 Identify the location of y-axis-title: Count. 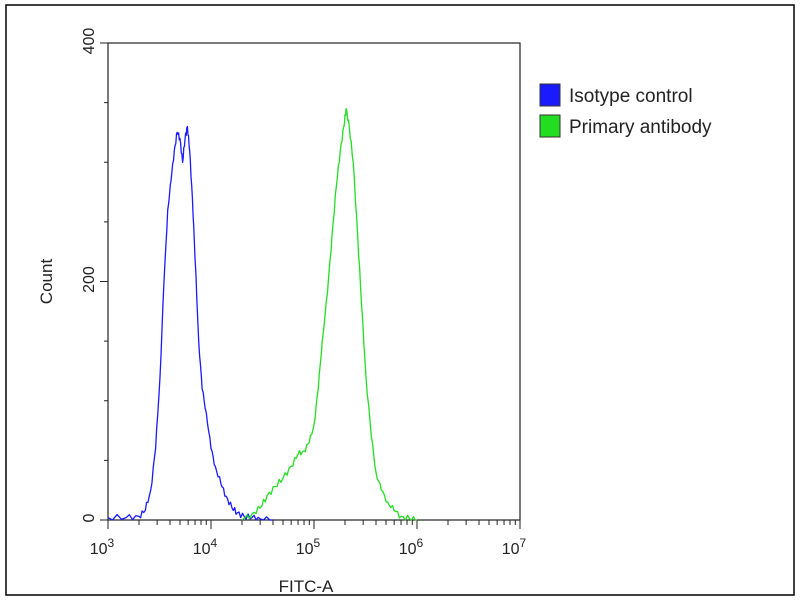
(46, 282).